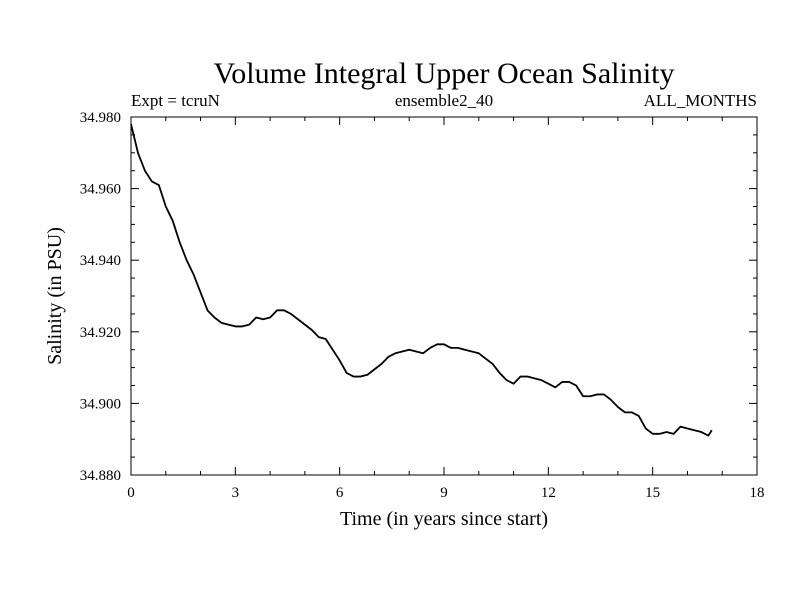 This screenshot has width=800, height=600. What do you see at coordinates (340, 493) in the screenshot?
I see `x-tick-label: 6` at bounding box center [340, 493].